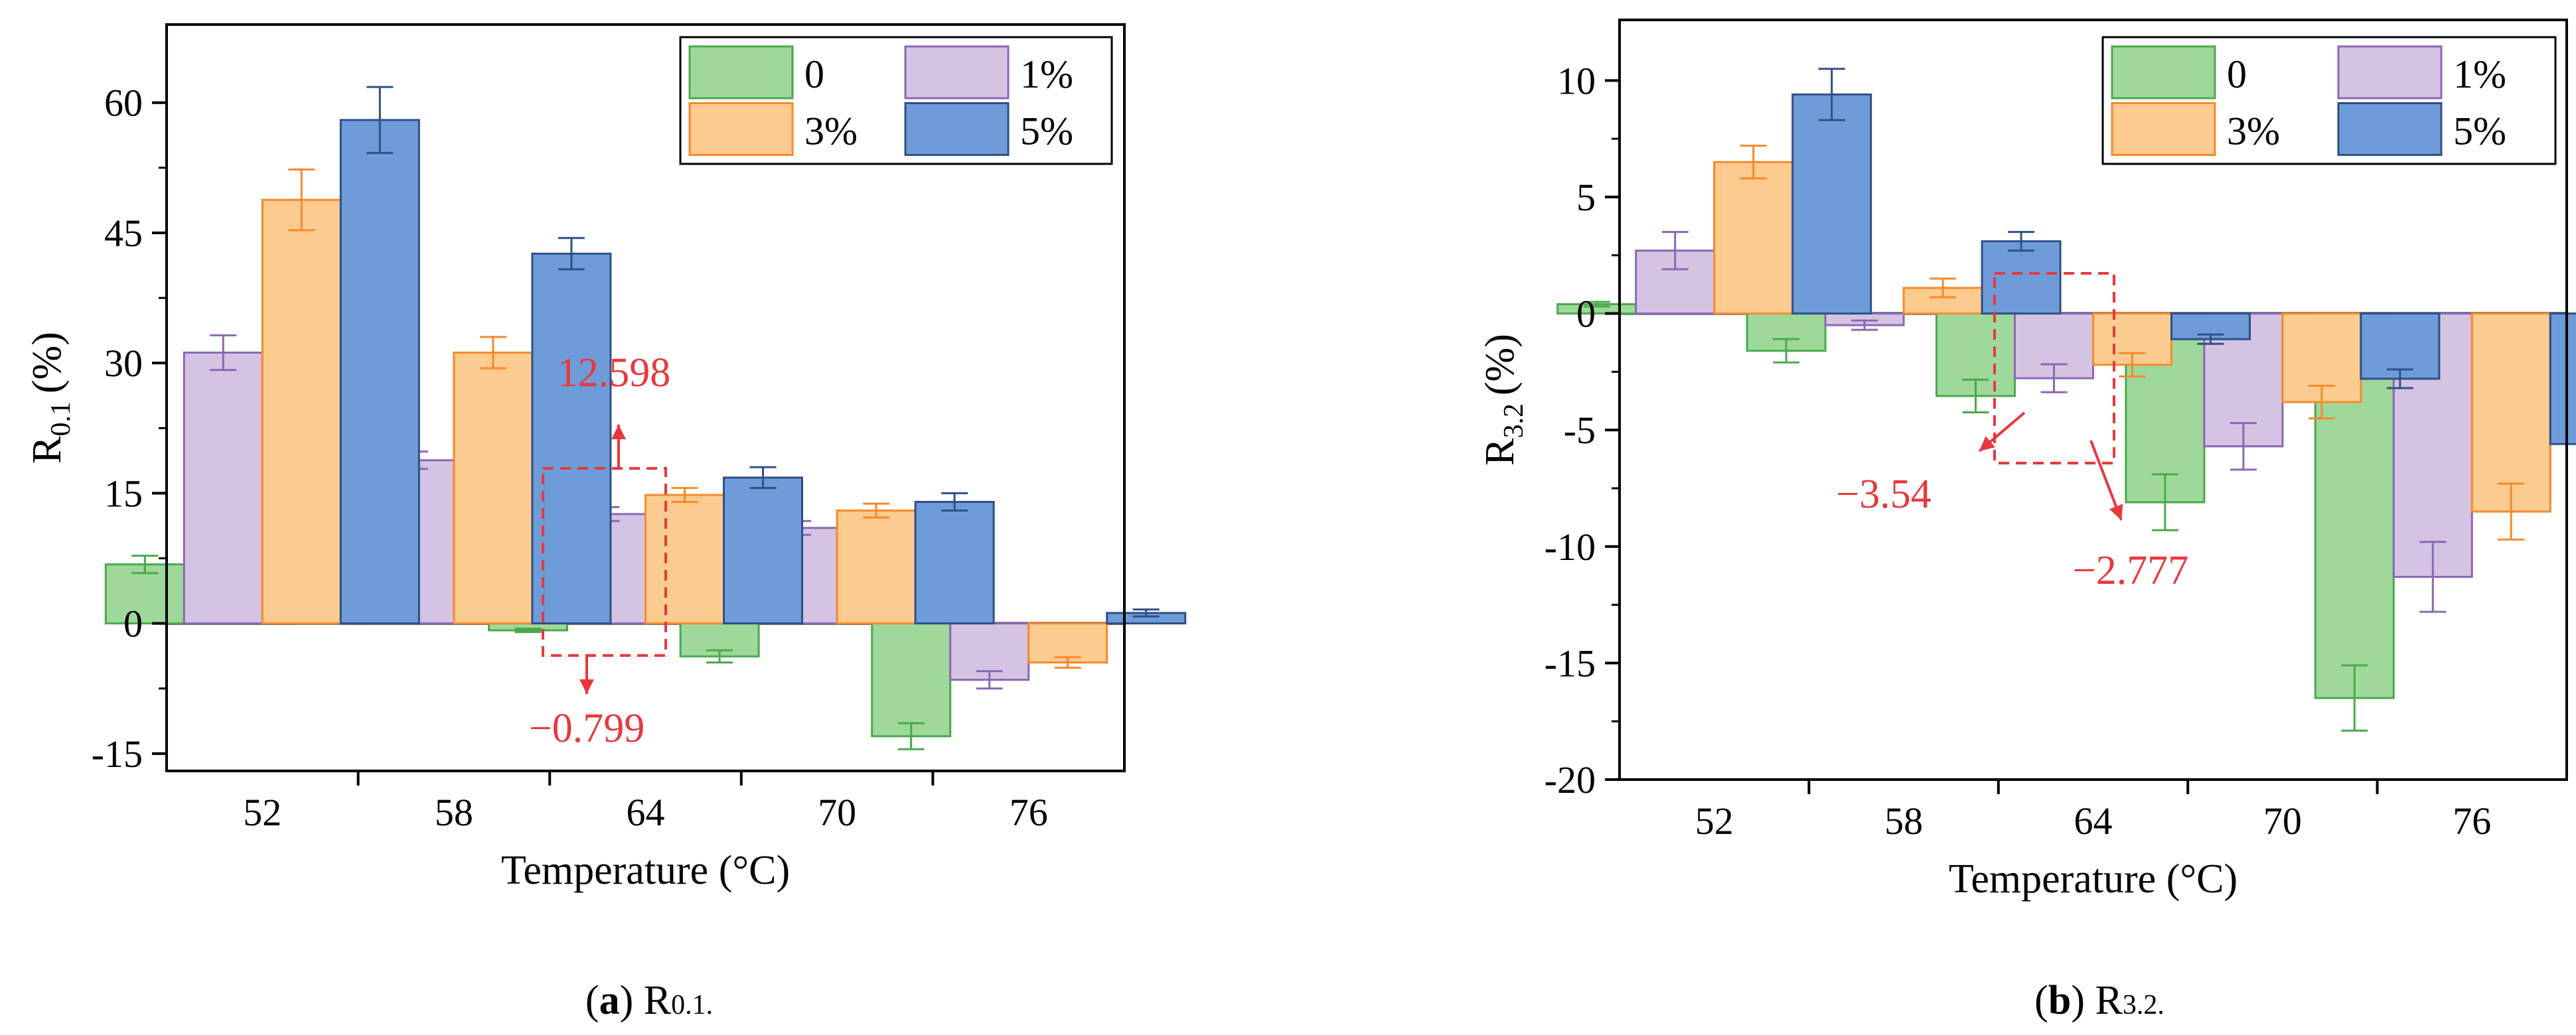 This screenshot has height=1035, width=2576. I want to click on figure-caption-a: (a) R0.1., so click(649, 1000).